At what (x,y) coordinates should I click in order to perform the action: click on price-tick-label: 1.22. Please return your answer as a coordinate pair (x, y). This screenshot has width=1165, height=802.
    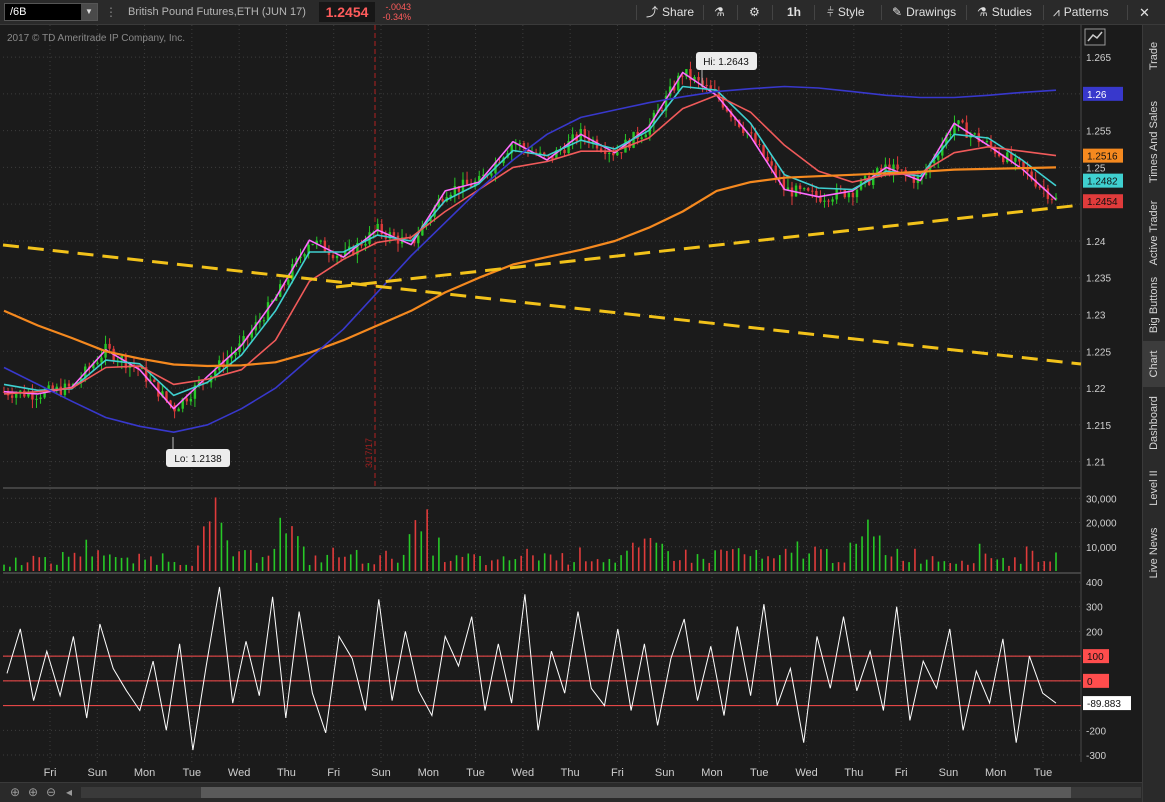
    Looking at the image, I should click on (1096, 389).